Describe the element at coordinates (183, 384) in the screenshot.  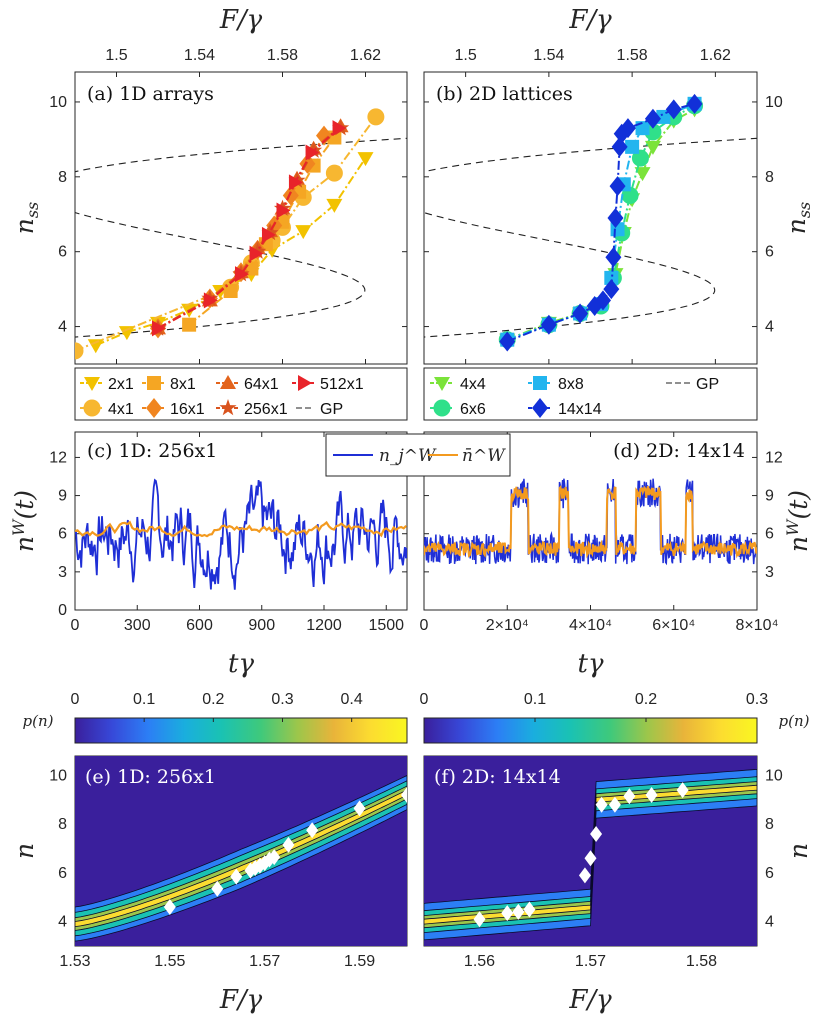
I see `legend-label: 8x1` at that location.